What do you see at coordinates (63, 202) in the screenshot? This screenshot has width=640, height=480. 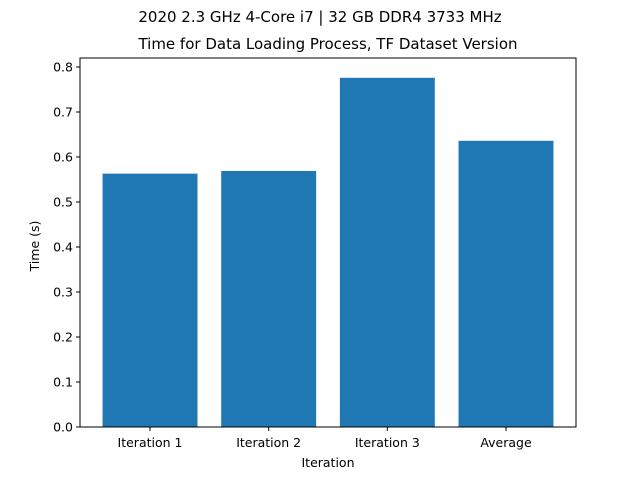 I see `y-tick-label: 0.5` at bounding box center [63, 202].